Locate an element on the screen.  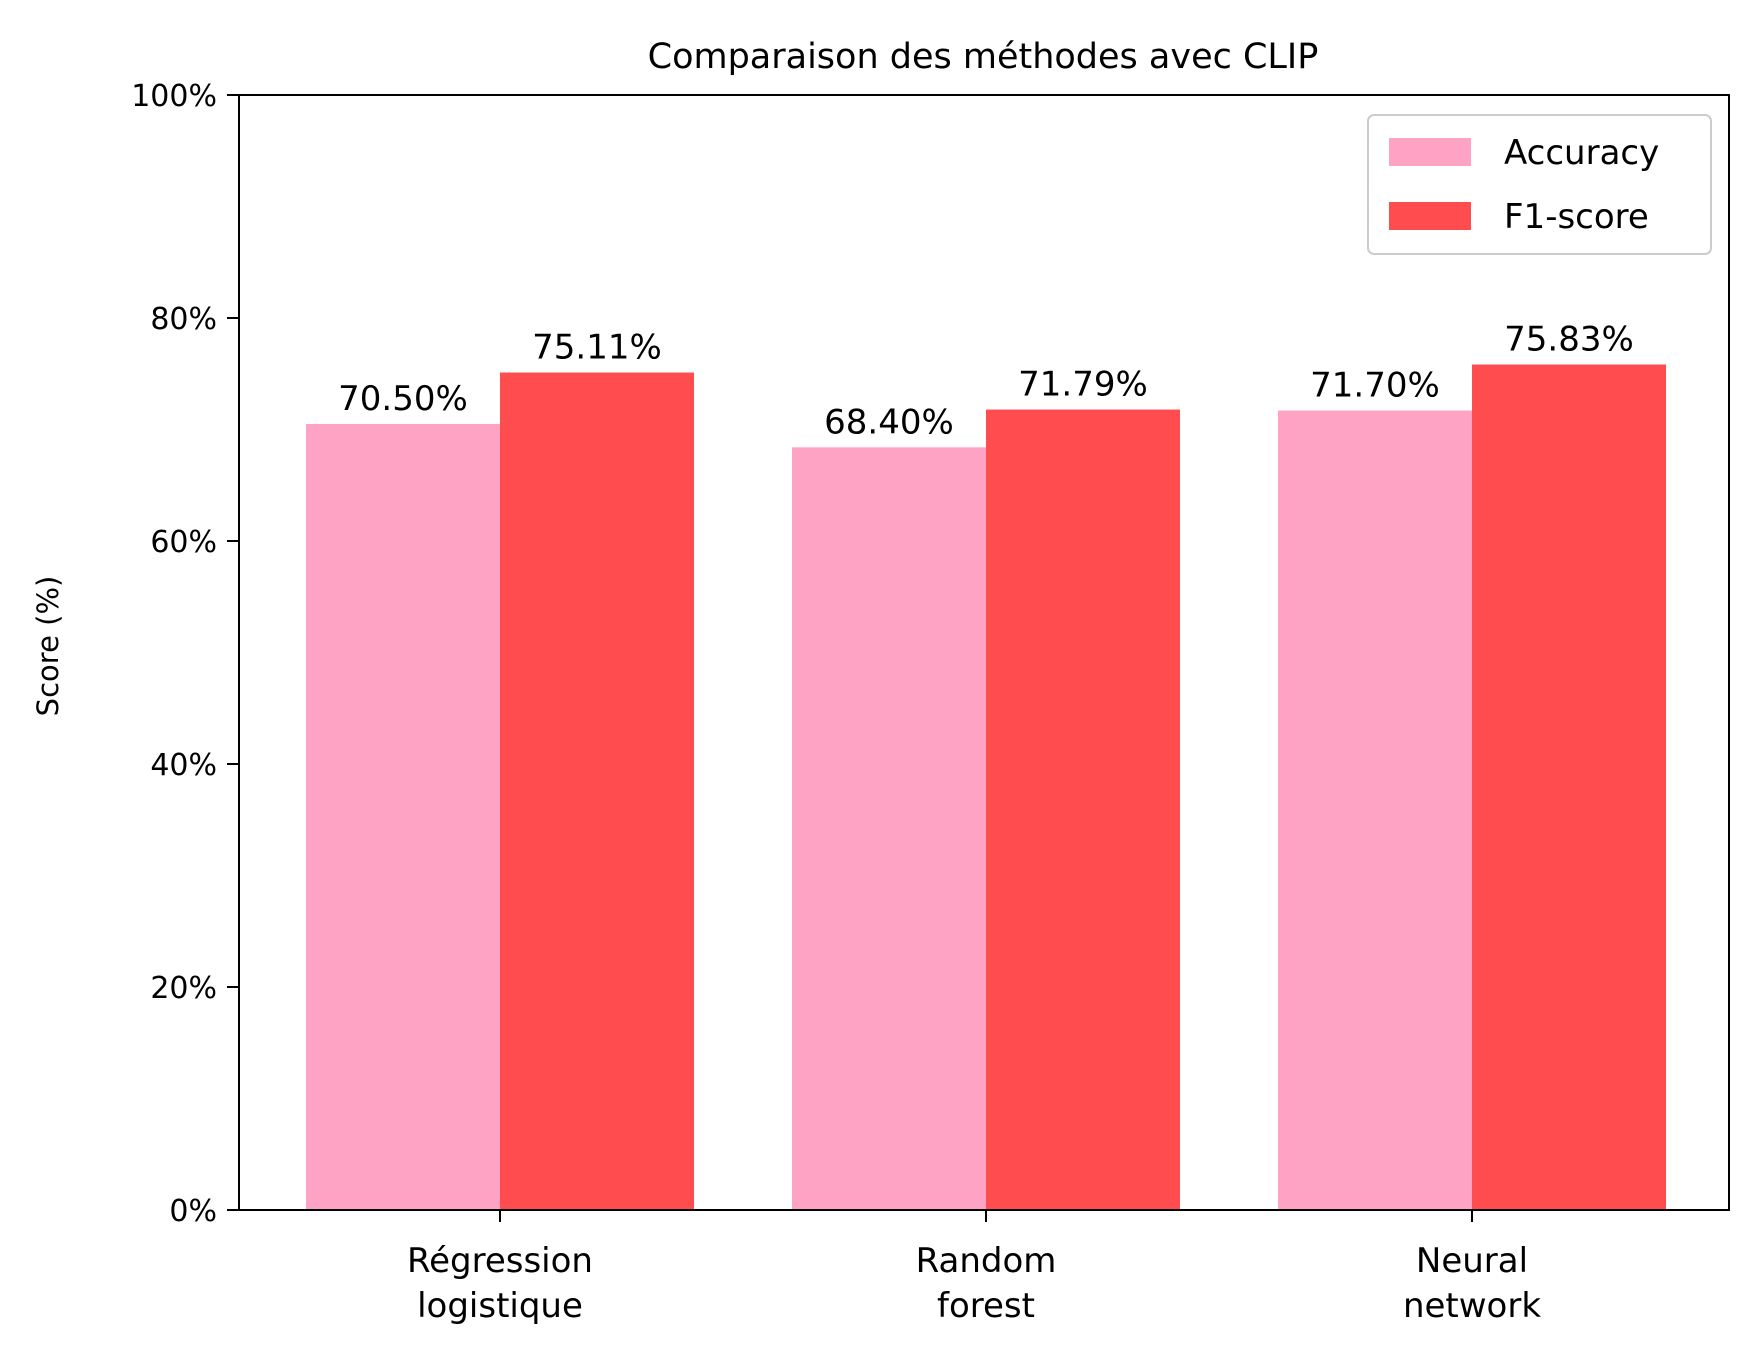
legend-swatch-f1-score is located at coordinates (1430, 216).